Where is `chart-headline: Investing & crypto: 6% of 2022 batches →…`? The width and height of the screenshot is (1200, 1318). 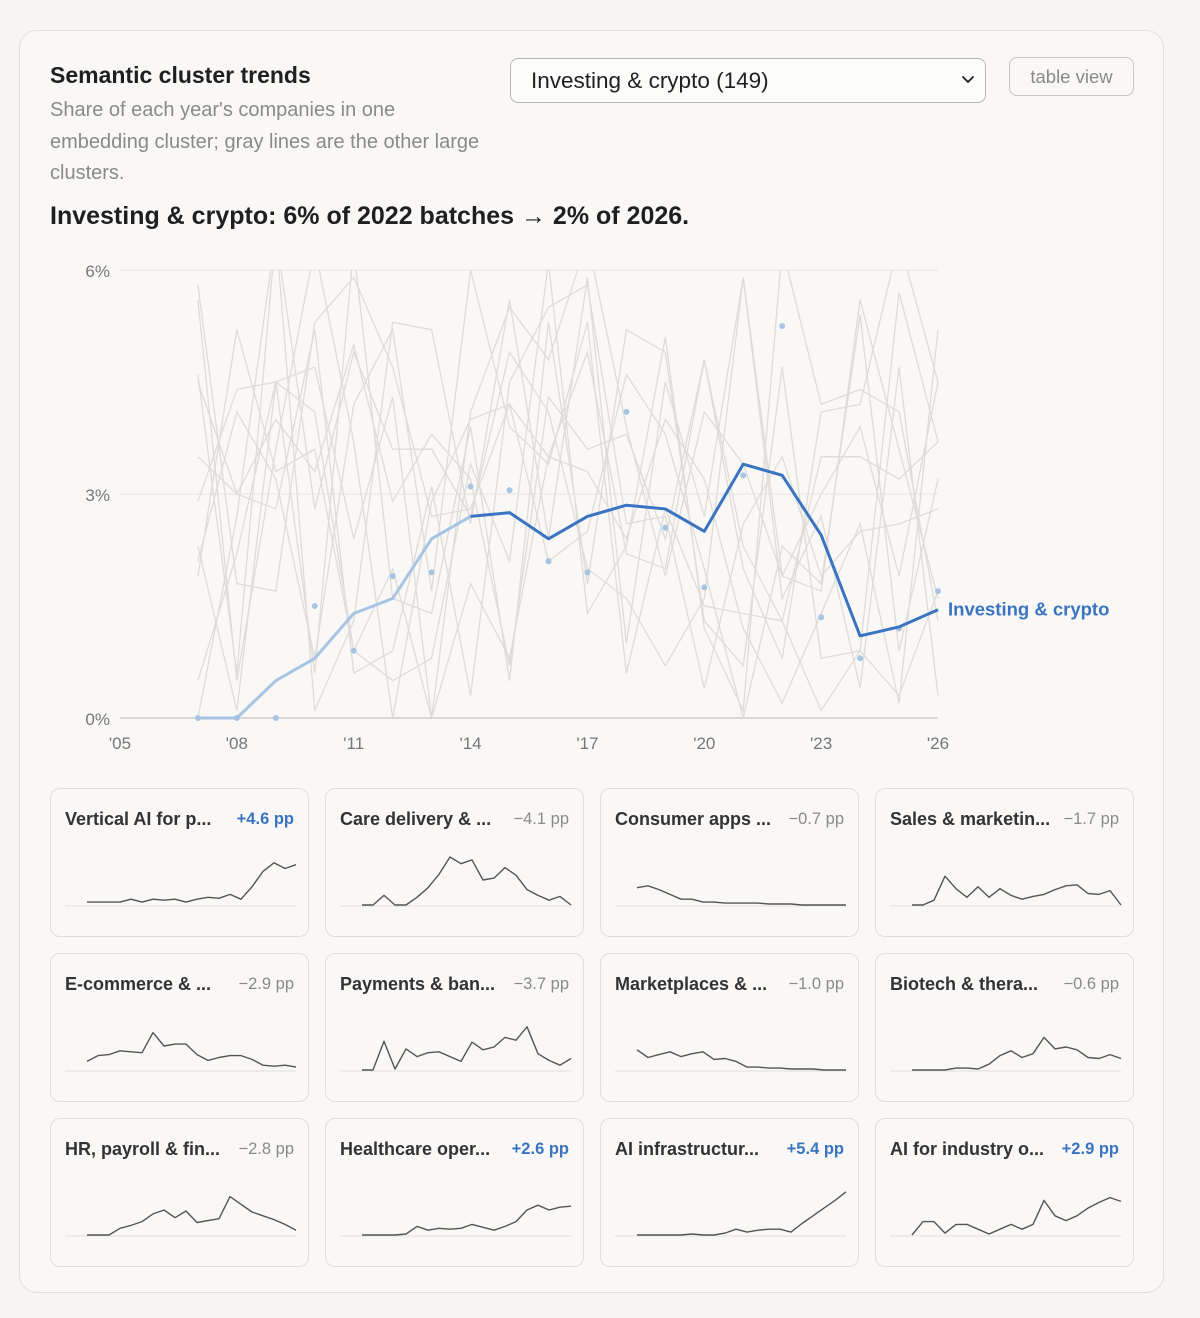
chart-headline: Investing & crypto: 6% of 2022 batches →… is located at coordinates (370, 216).